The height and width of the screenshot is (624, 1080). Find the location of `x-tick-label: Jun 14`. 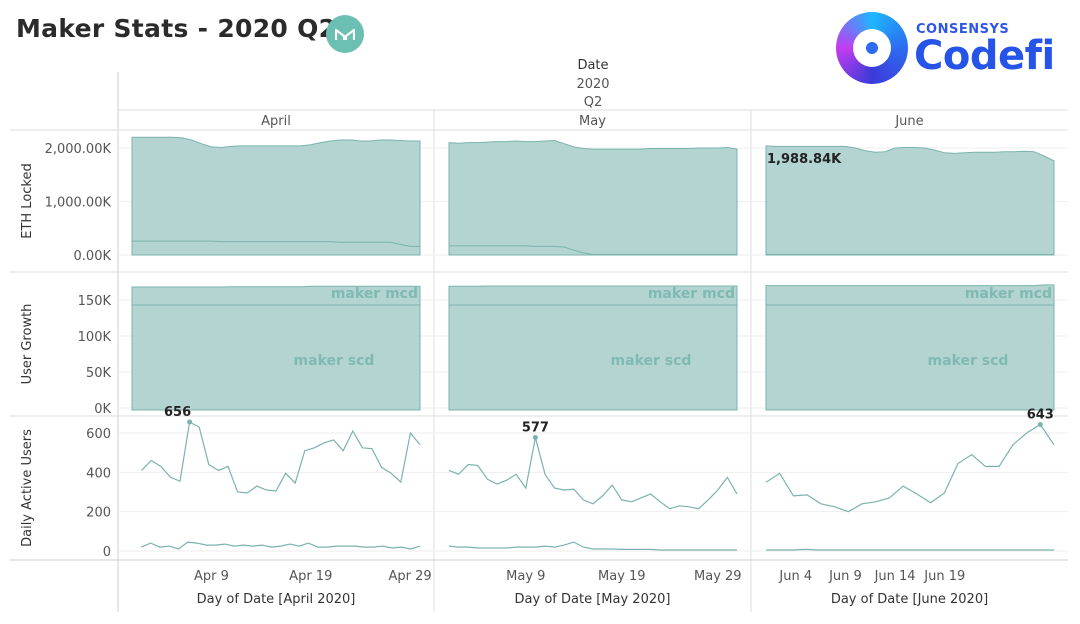

x-tick-label: Jun 14 is located at coordinates (895, 576).